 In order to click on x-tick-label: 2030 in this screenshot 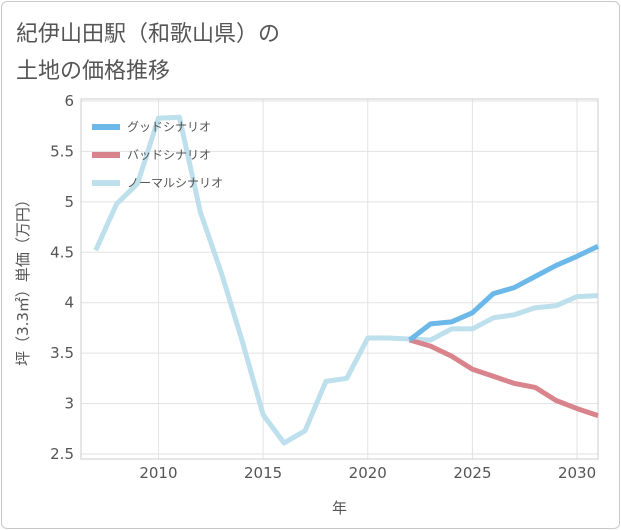, I will do `click(577, 473)`.